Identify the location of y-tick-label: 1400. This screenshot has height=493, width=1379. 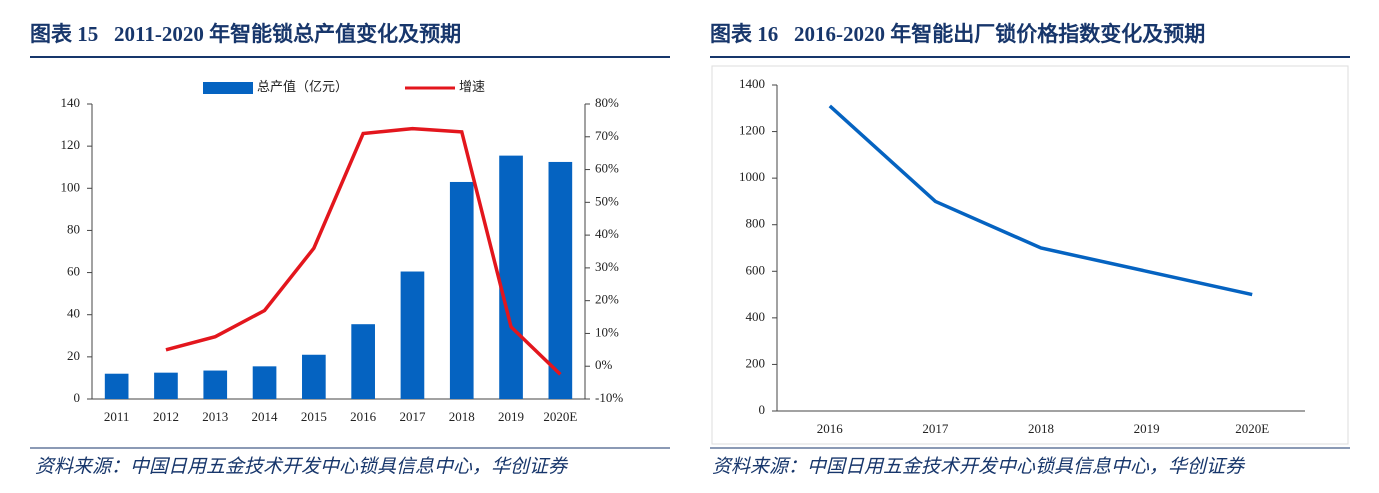
(752, 83).